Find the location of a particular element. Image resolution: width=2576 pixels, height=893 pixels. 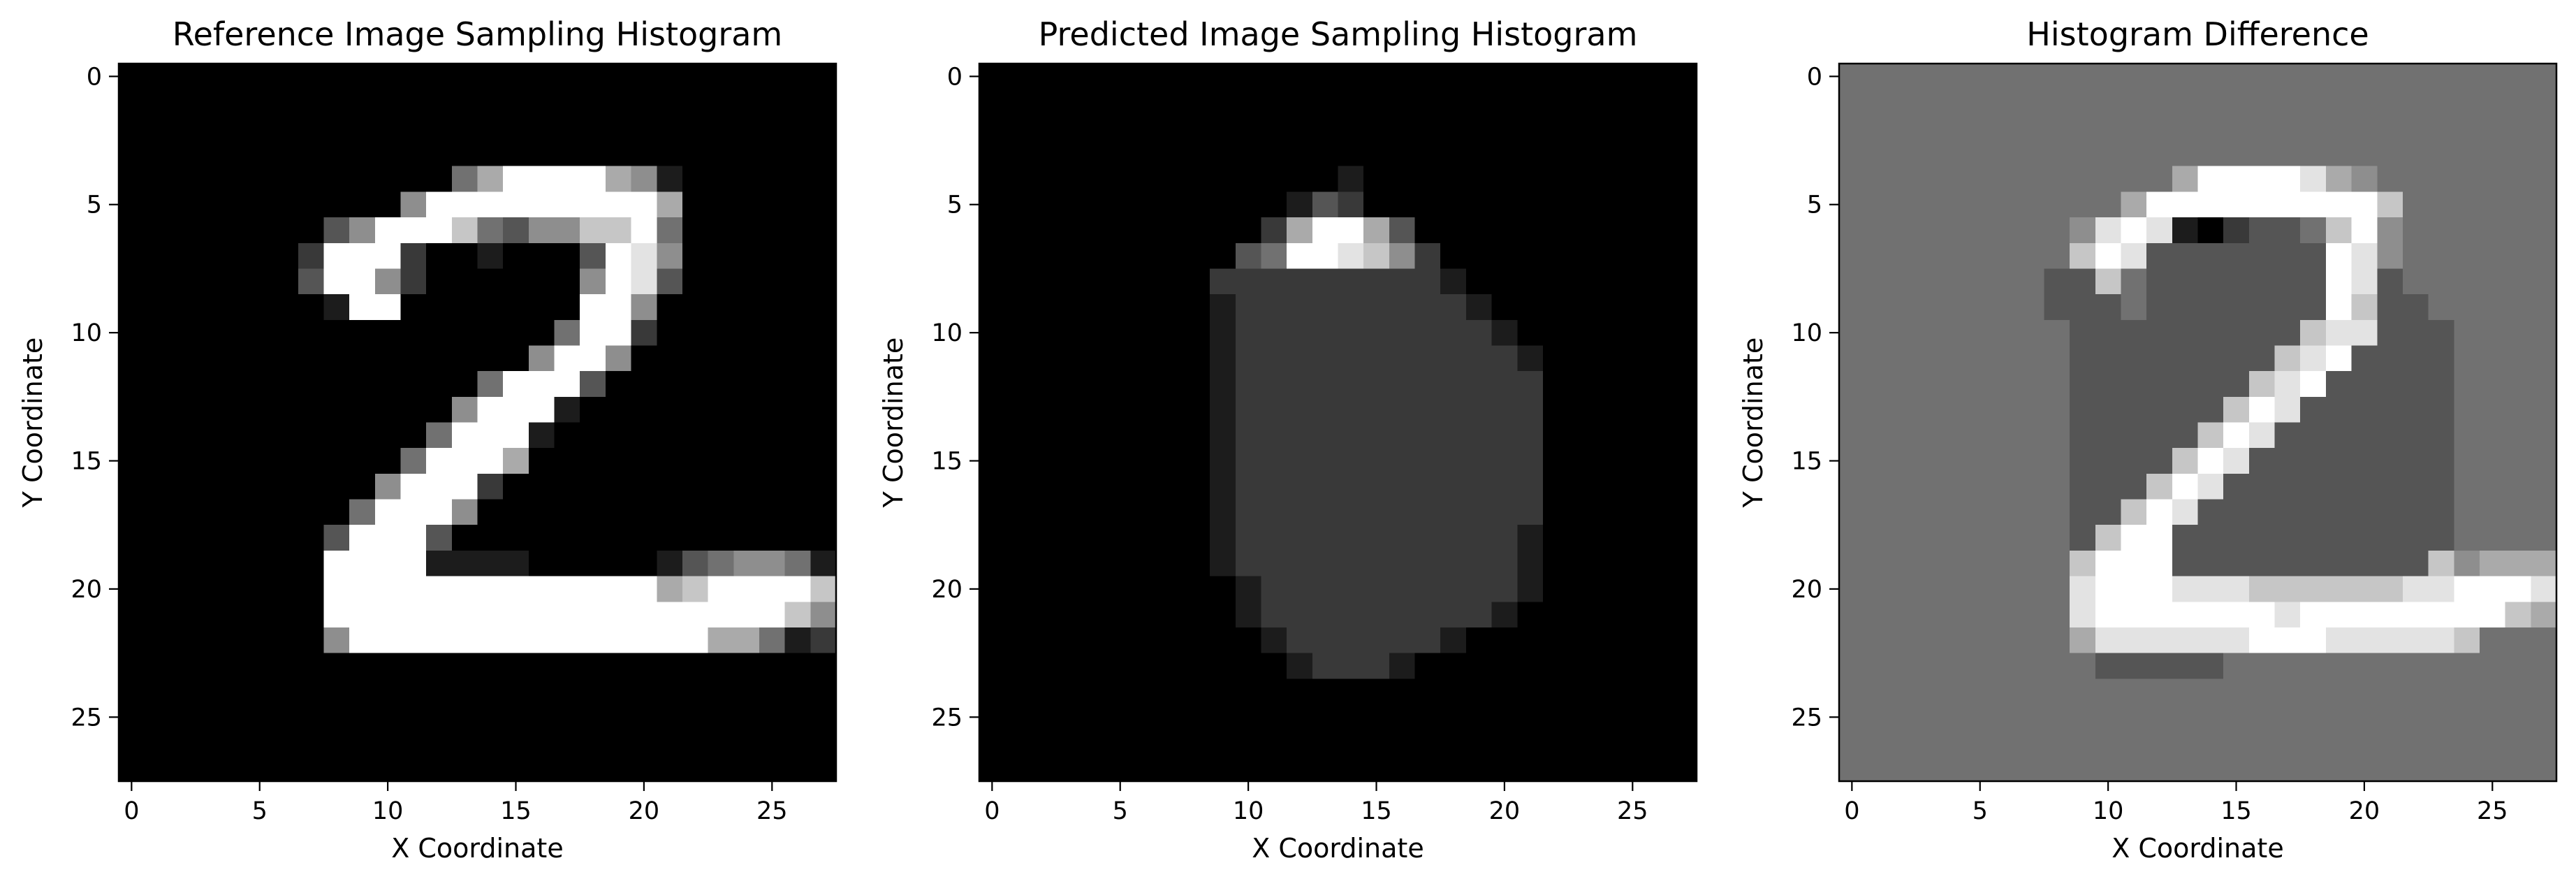

x-tick-label: 15 is located at coordinates (2236, 811).